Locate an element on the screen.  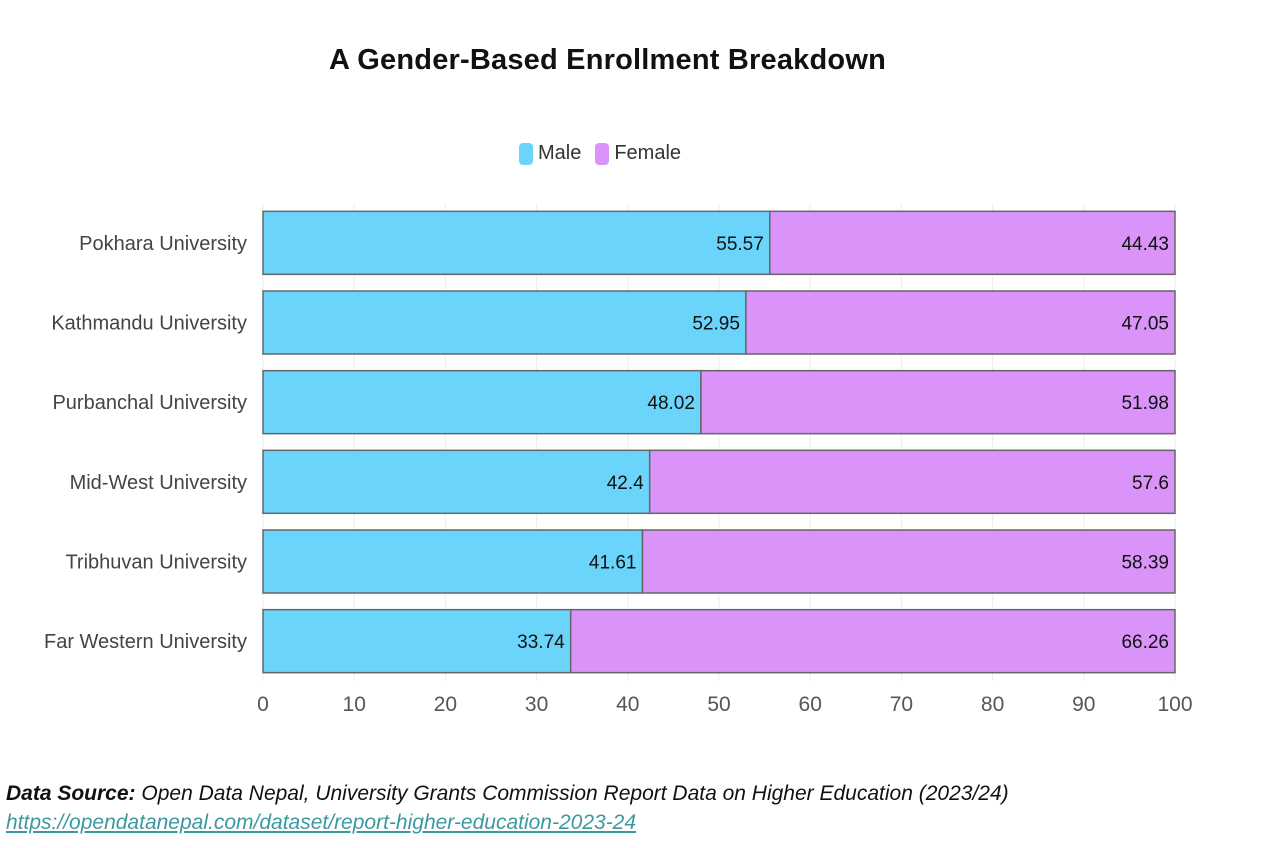
data-label-female-1: 47.05 is located at coordinates (1145, 324).